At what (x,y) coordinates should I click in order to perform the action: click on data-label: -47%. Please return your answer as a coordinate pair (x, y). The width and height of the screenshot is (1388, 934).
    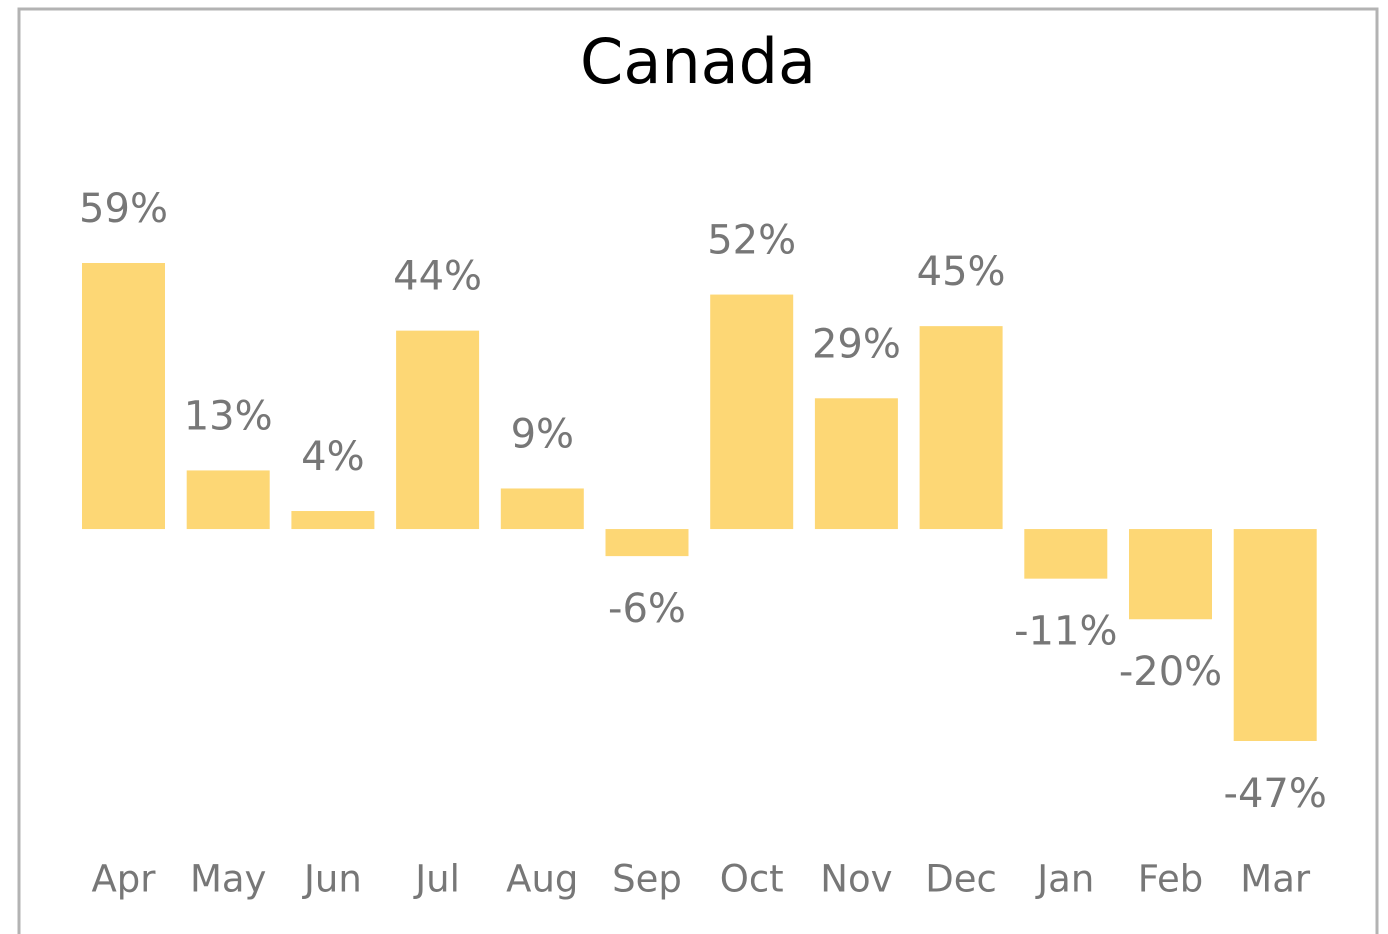
    Looking at the image, I should click on (1275, 794).